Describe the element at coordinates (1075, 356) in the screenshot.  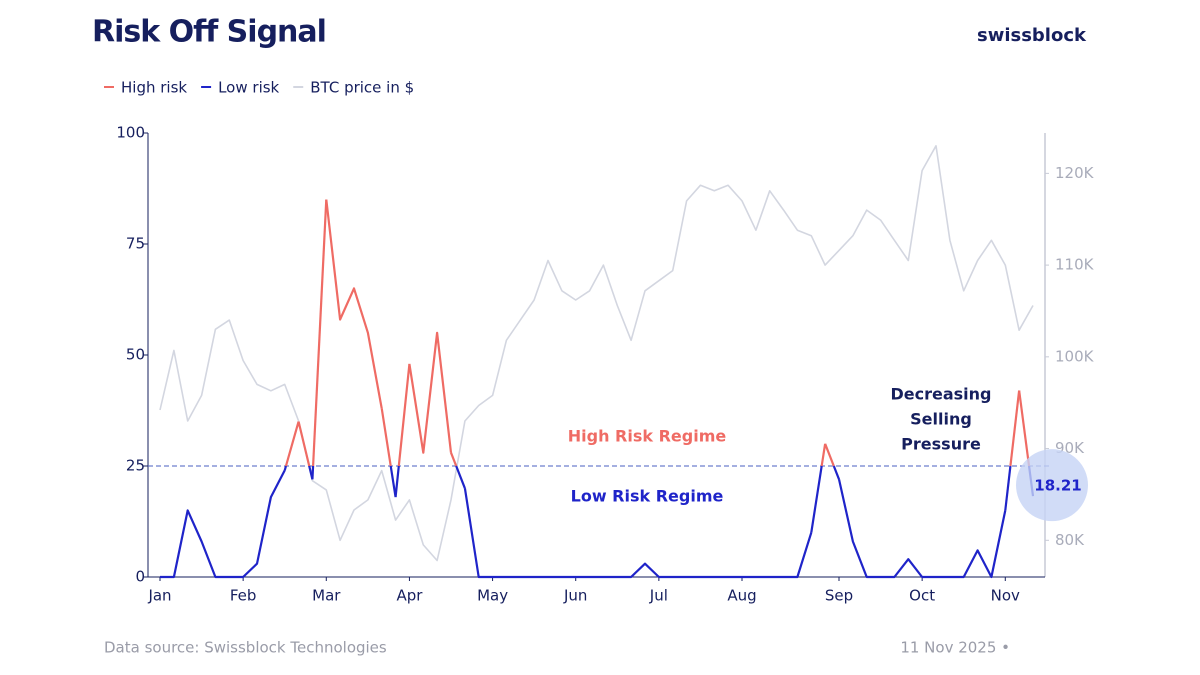
I see `y2-tick-label: 100K` at that location.